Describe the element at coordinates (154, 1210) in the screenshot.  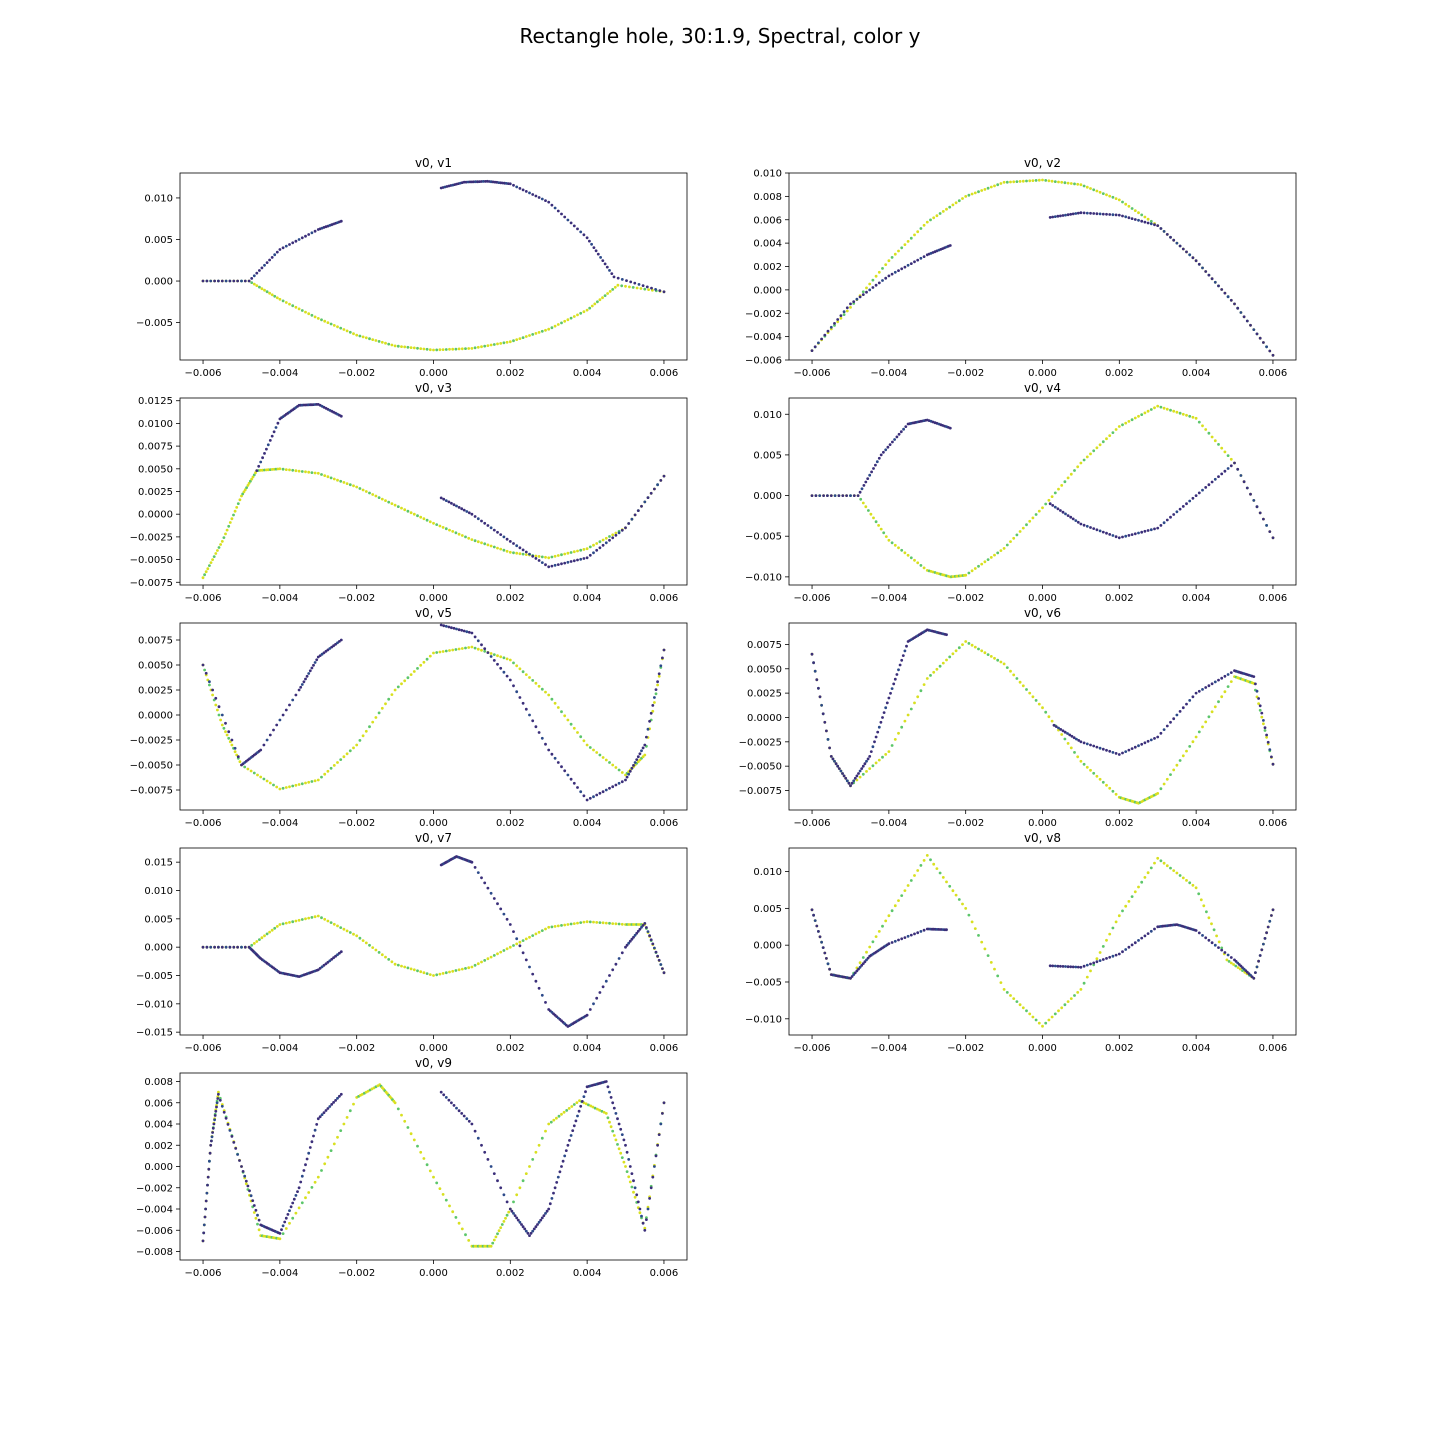
I see `y-tick-label: −0.004` at that location.